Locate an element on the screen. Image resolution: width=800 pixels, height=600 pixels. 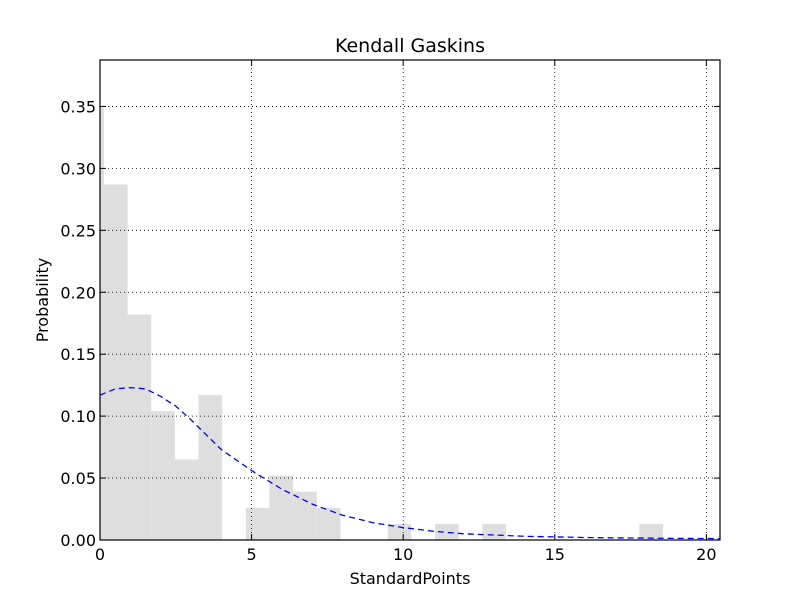
y-tick-label: 0.35 is located at coordinates (78, 106).